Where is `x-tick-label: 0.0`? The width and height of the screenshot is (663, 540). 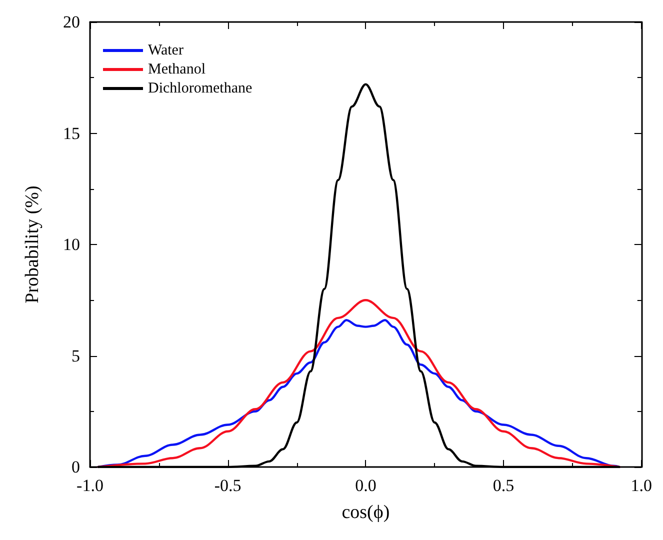 x-tick-label: 0.0 is located at coordinates (365, 485).